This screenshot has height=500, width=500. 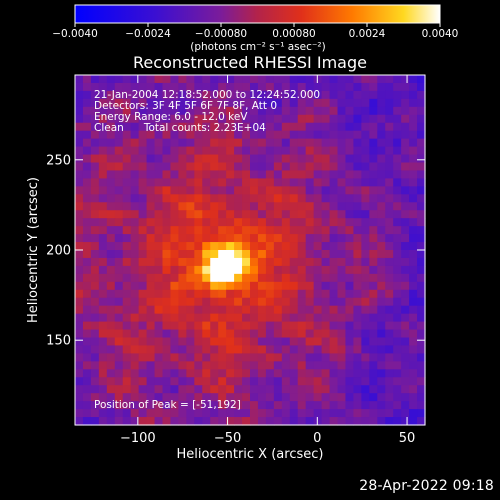 I want to click on chart-title: Reconstructed RHESSI Image, so click(x=250, y=62).